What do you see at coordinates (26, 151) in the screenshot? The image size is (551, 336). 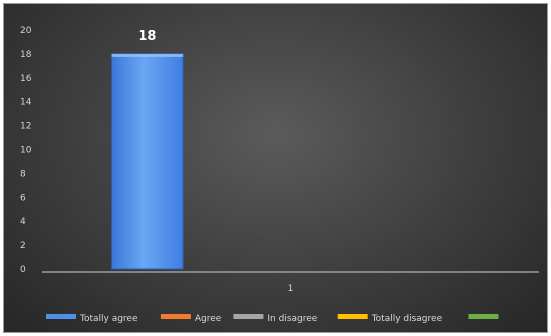 I see `y-tick-label: 10` at bounding box center [26, 151].